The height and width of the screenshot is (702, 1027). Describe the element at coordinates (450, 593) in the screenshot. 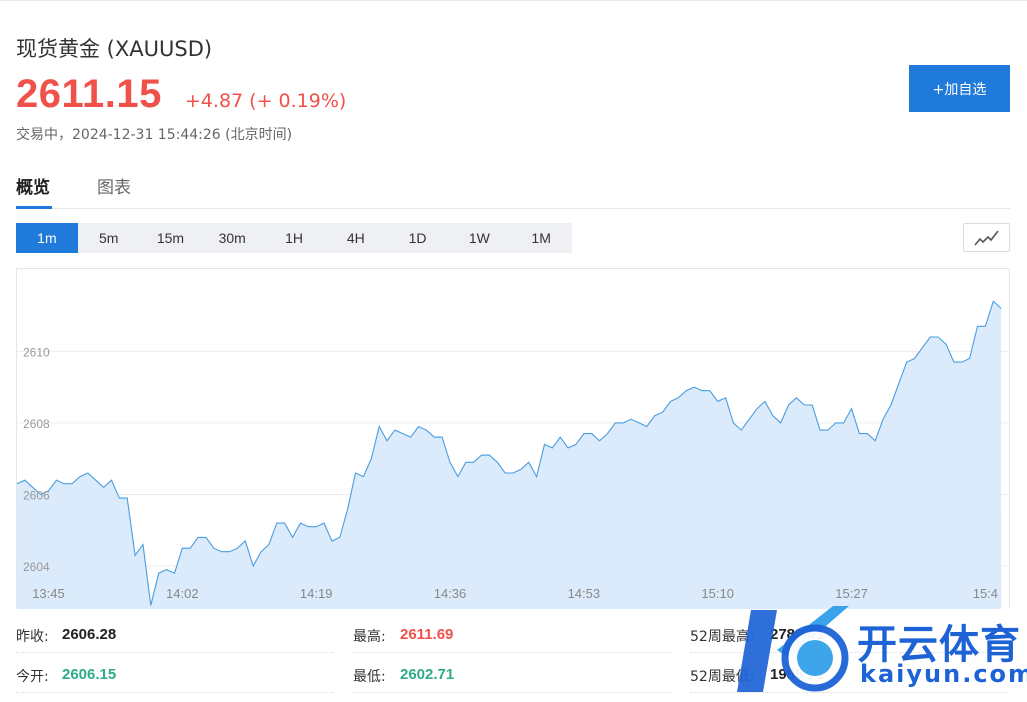

I see `x-tick-label: 14:36` at that location.